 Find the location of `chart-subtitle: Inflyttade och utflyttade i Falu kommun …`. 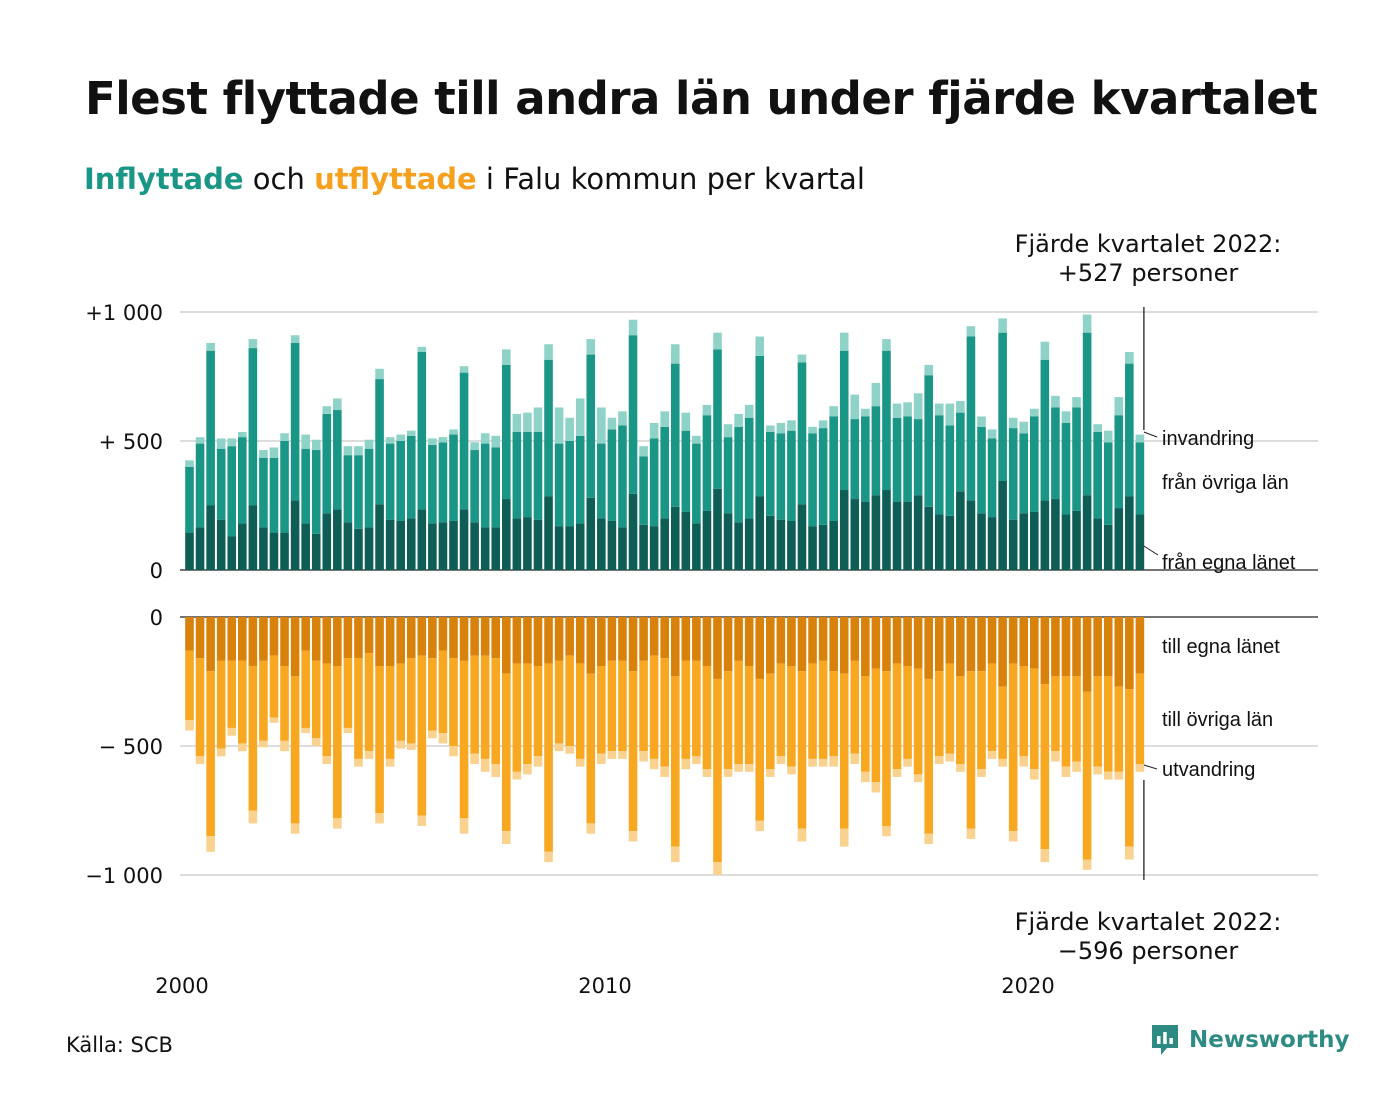

chart-subtitle: Inflyttade och utflyttade i Falu kommun … is located at coordinates (474, 179).